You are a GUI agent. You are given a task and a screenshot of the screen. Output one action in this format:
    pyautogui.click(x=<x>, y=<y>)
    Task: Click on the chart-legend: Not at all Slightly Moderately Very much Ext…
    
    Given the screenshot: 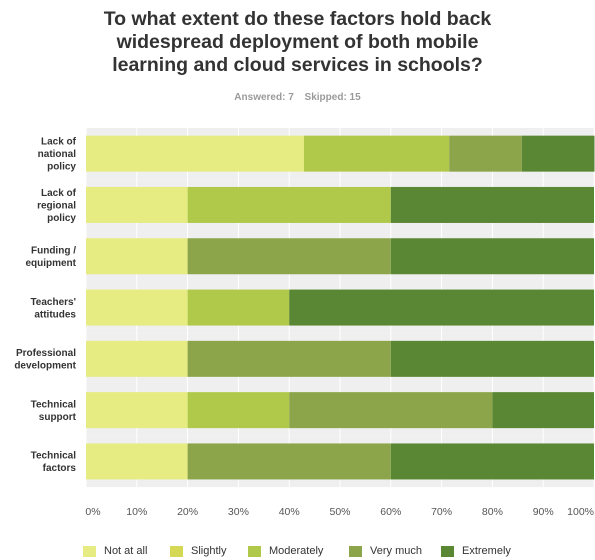 What is the action you would take?
    pyautogui.click(x=297, y=552)
    